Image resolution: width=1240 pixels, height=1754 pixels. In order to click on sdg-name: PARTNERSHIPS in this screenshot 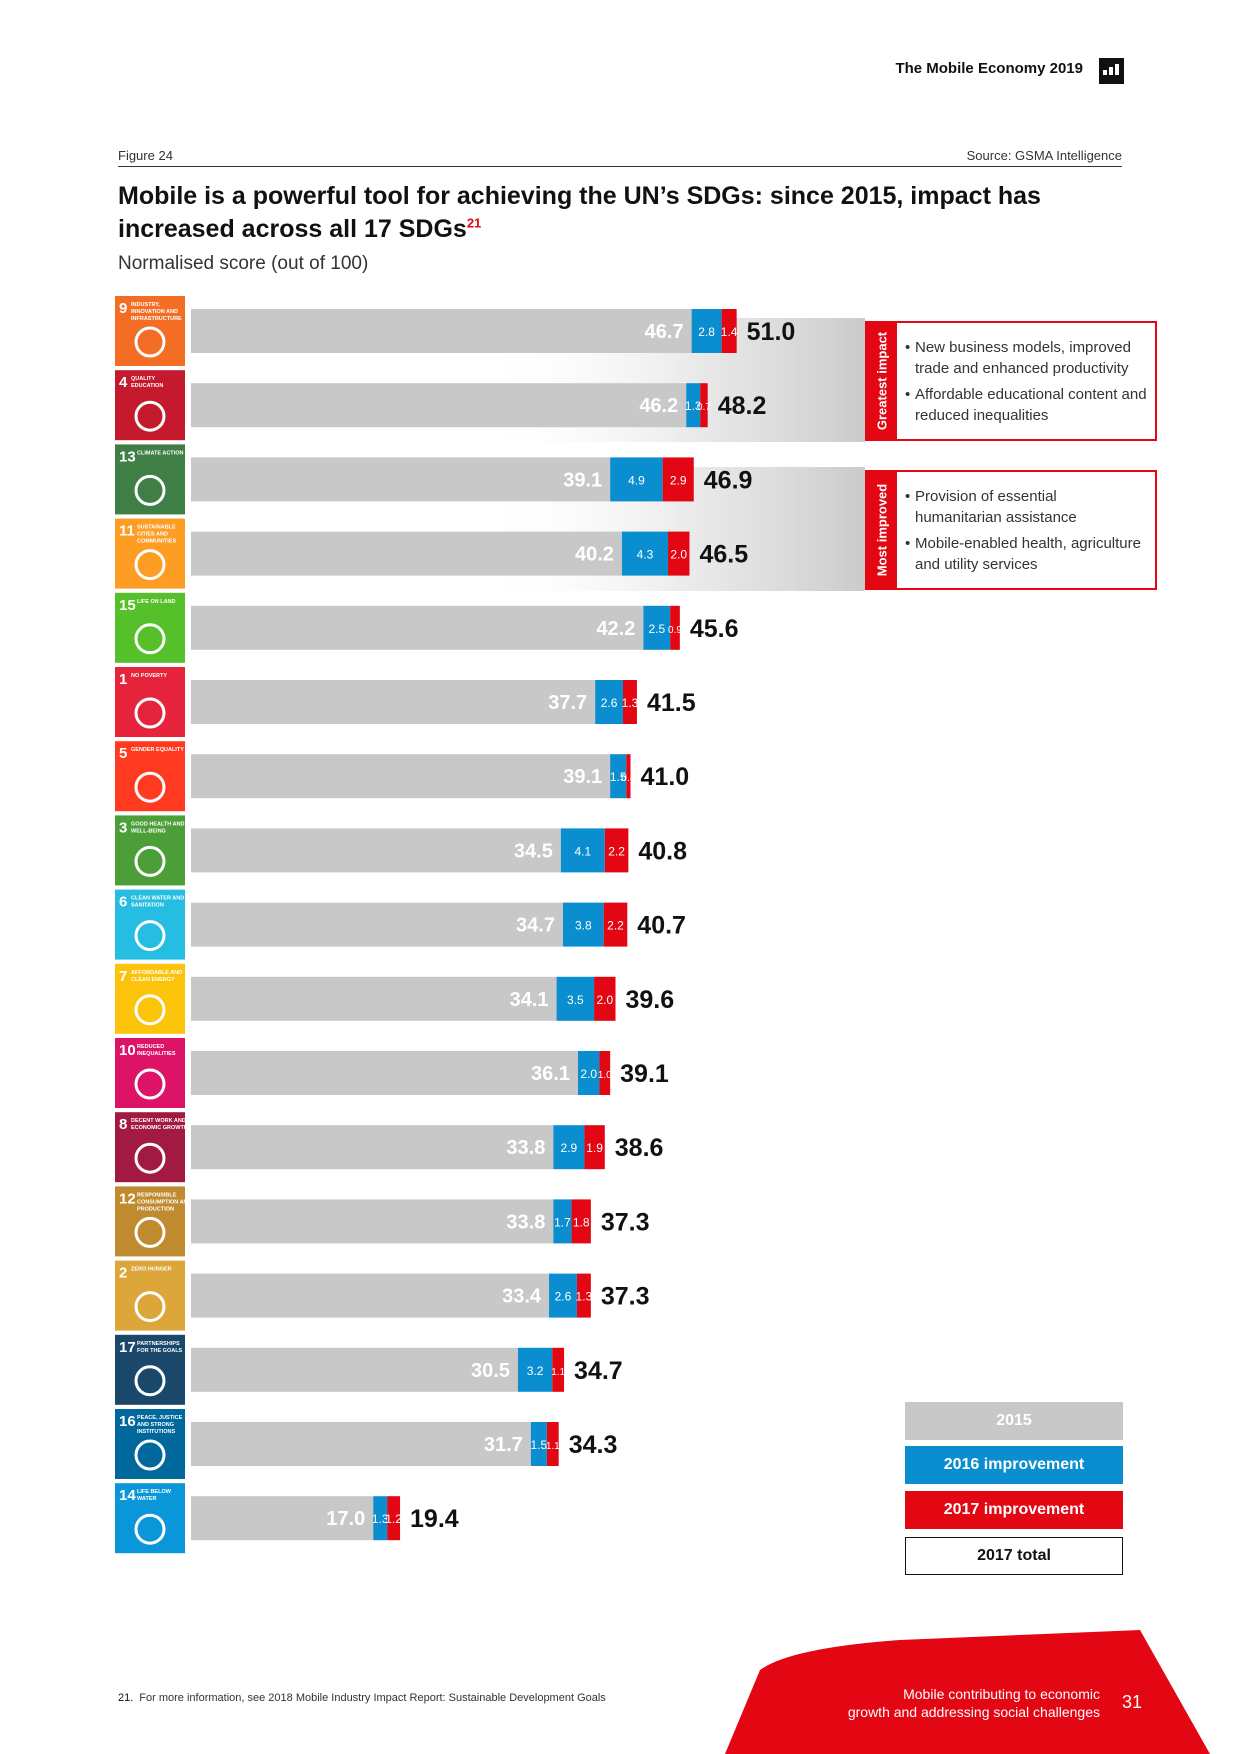, I will do `click(158, 1344)`.